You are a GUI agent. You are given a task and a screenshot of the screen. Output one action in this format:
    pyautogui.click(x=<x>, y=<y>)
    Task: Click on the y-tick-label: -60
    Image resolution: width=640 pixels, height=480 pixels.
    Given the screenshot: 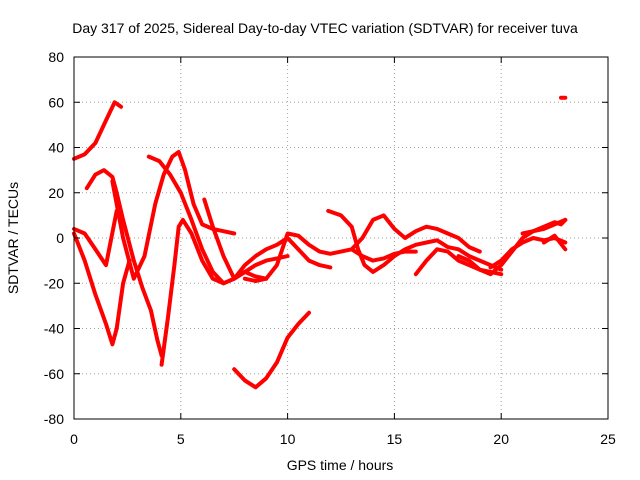 What is the action you would take?
    pyautogui.click(x=54, y=374)
    